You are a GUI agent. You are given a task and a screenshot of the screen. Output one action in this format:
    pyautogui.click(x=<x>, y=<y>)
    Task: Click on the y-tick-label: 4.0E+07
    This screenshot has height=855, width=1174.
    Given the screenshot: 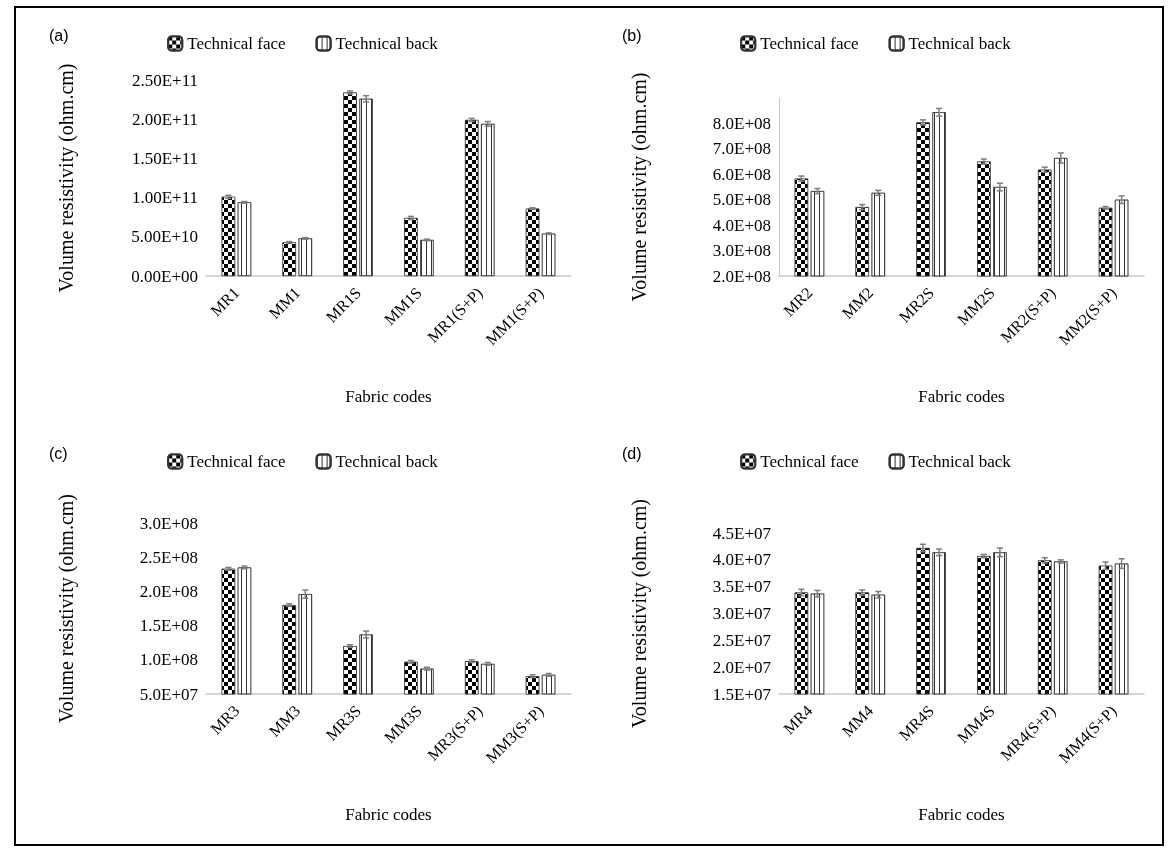 What is the action you would take?
    pyautogui.click(x=742, y=560)
    